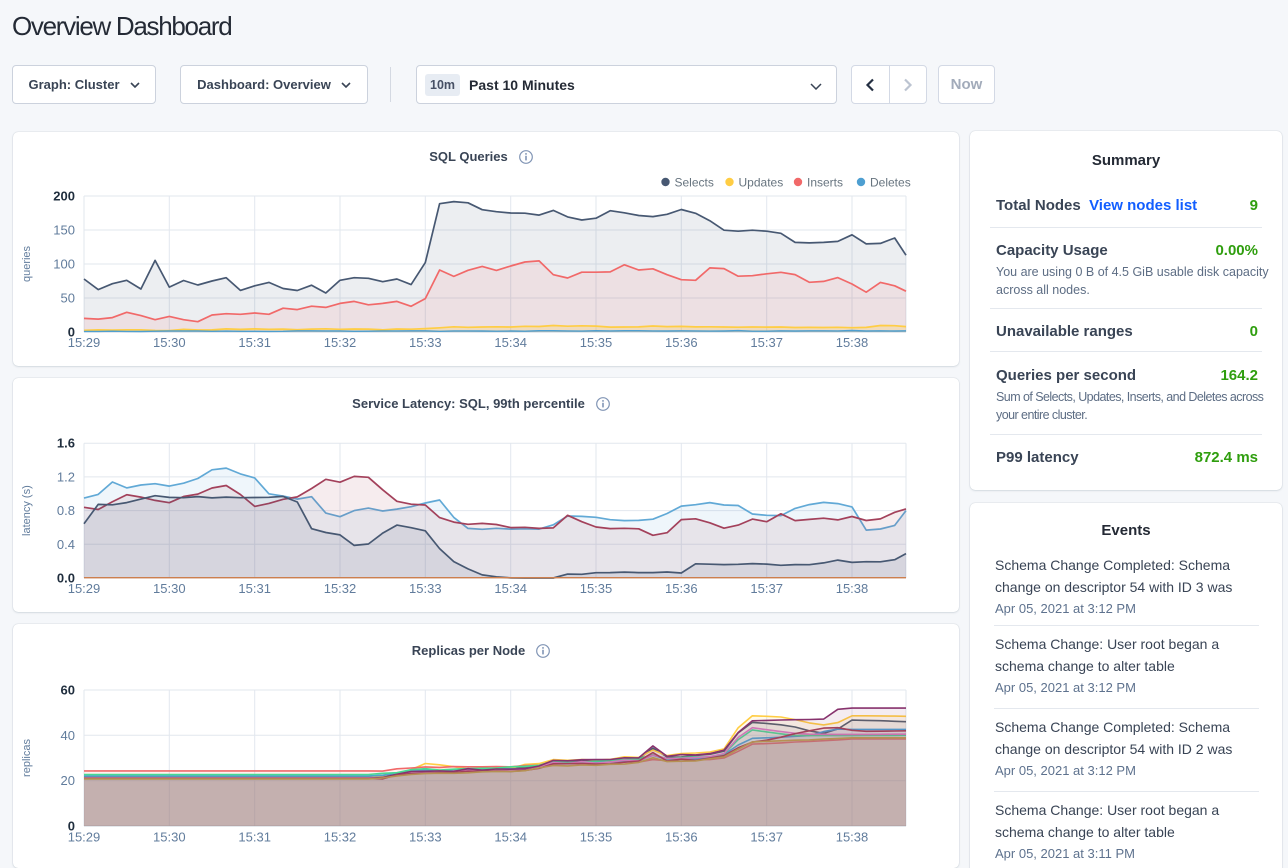 This screenshot has width=1288, height=868. I want to click on svg-text: Selects, so click(694, 183).